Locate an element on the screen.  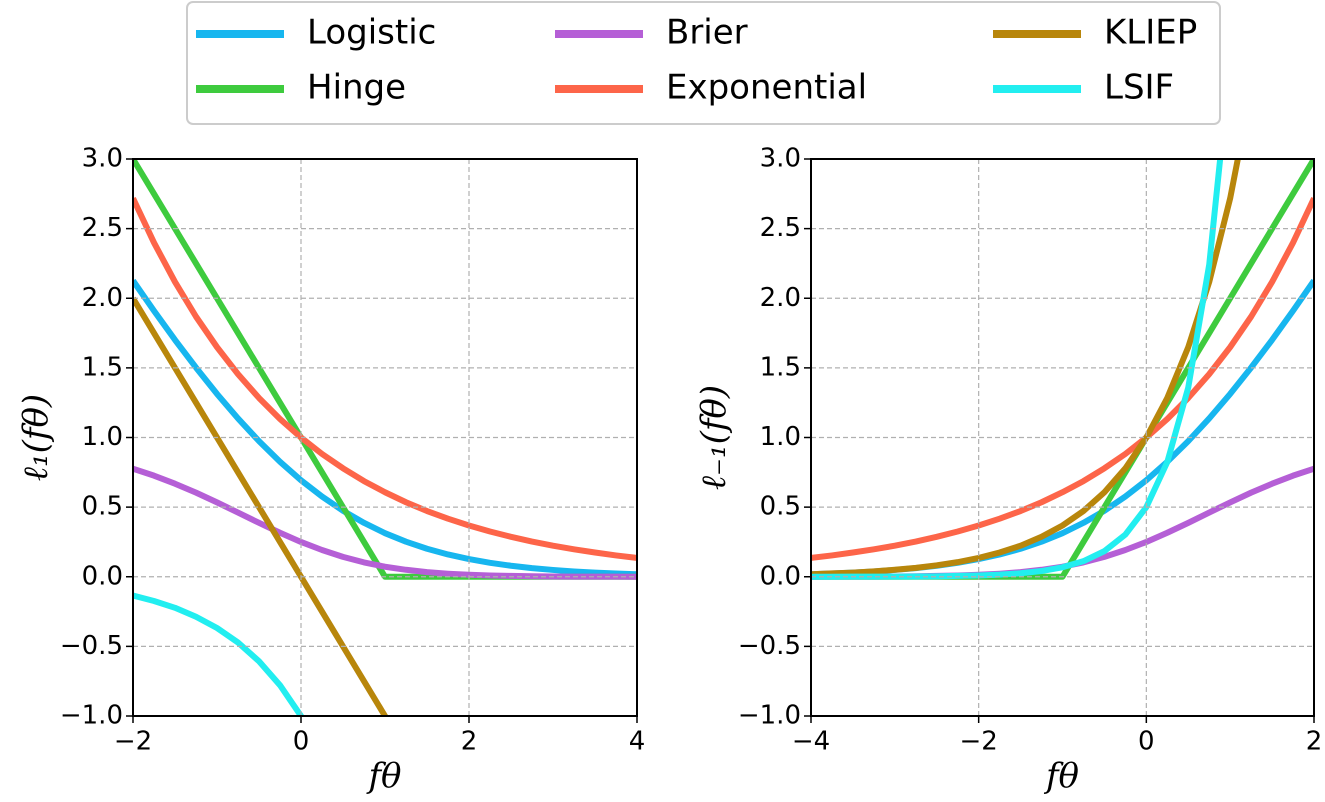
legend-label: LSIF is located at coordinates (1139, 88).